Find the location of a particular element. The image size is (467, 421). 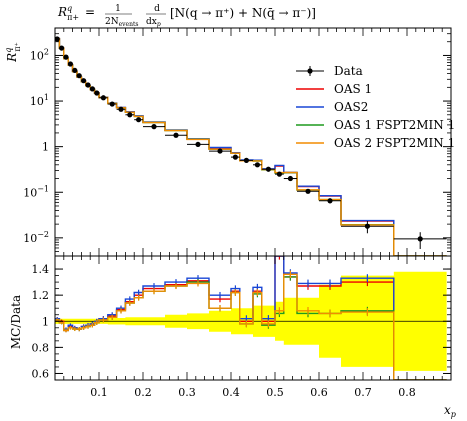

title-lhs: R is located at coordinates (62, 12).